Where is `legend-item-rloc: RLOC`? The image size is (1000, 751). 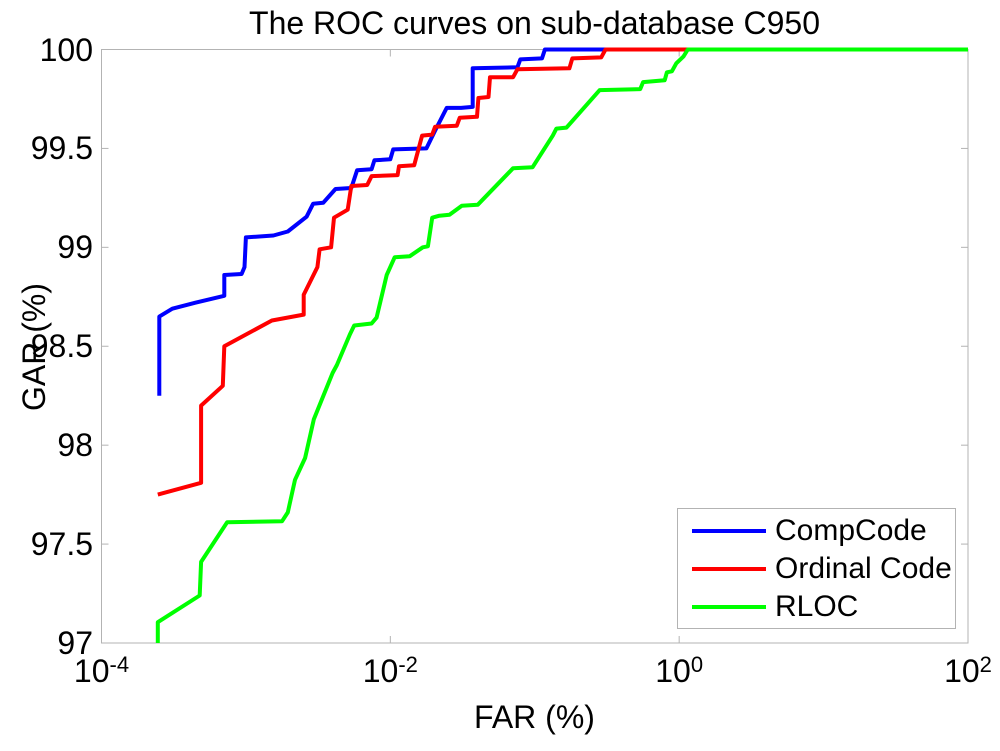 legend-item-rloc: RLOC is located at coordinates (816, 607).